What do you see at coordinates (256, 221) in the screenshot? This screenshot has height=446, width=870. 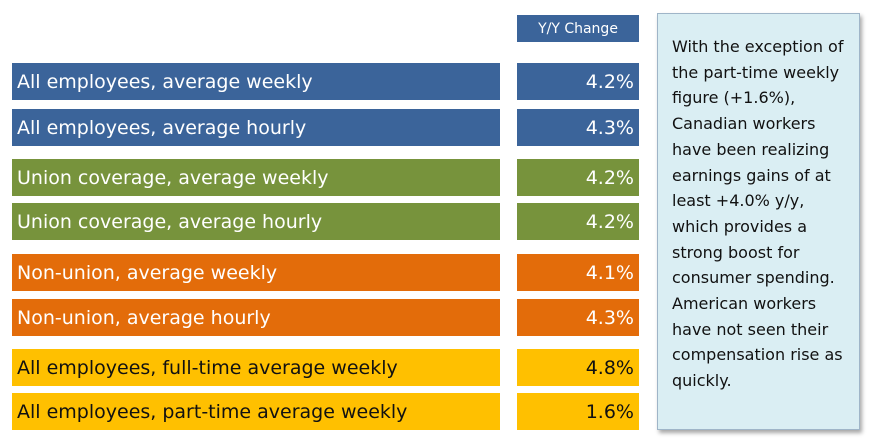 I see `row-label: Union coverage, average hourly` at bounding box center [256, 221].